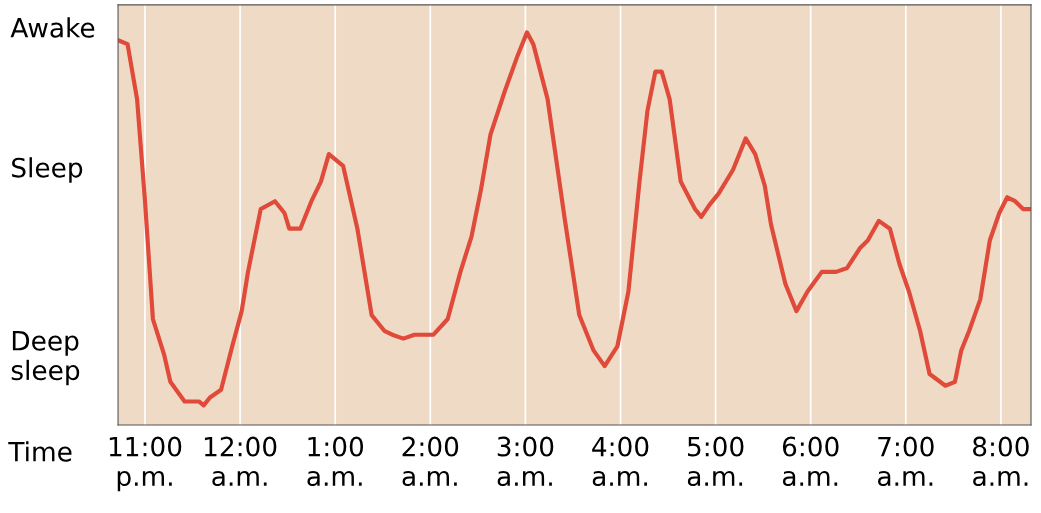 This screenshot has height=513, width=1041. I want to click on x-tick-label: 2:00 a.m., so click(430, 461).